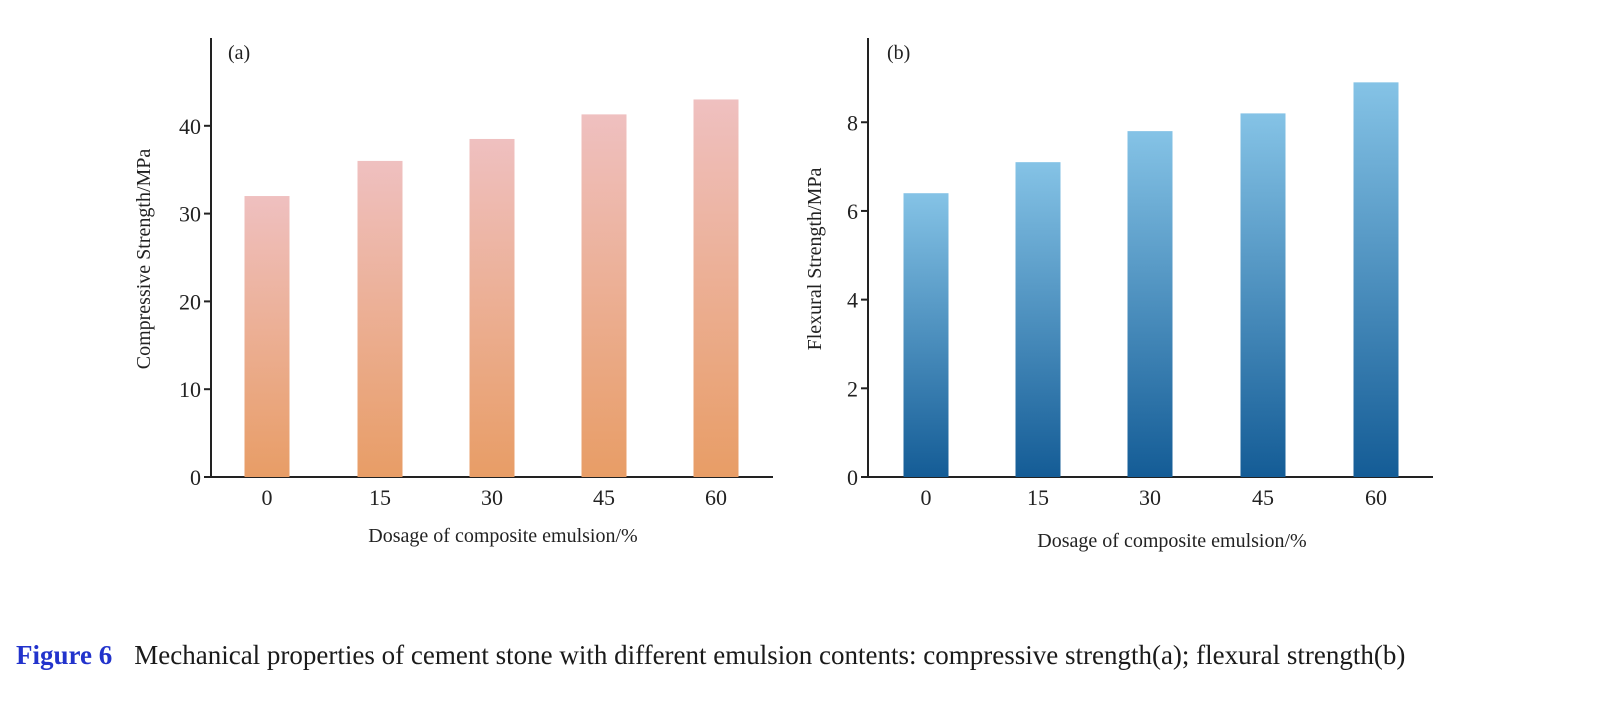 This screenshot has height=713, width=1600. What do you see at coordinates (815, 258) in the screenshot?
I see `y-axis-title: Flexural Strength/MPa` at bounding box center [815, 258].